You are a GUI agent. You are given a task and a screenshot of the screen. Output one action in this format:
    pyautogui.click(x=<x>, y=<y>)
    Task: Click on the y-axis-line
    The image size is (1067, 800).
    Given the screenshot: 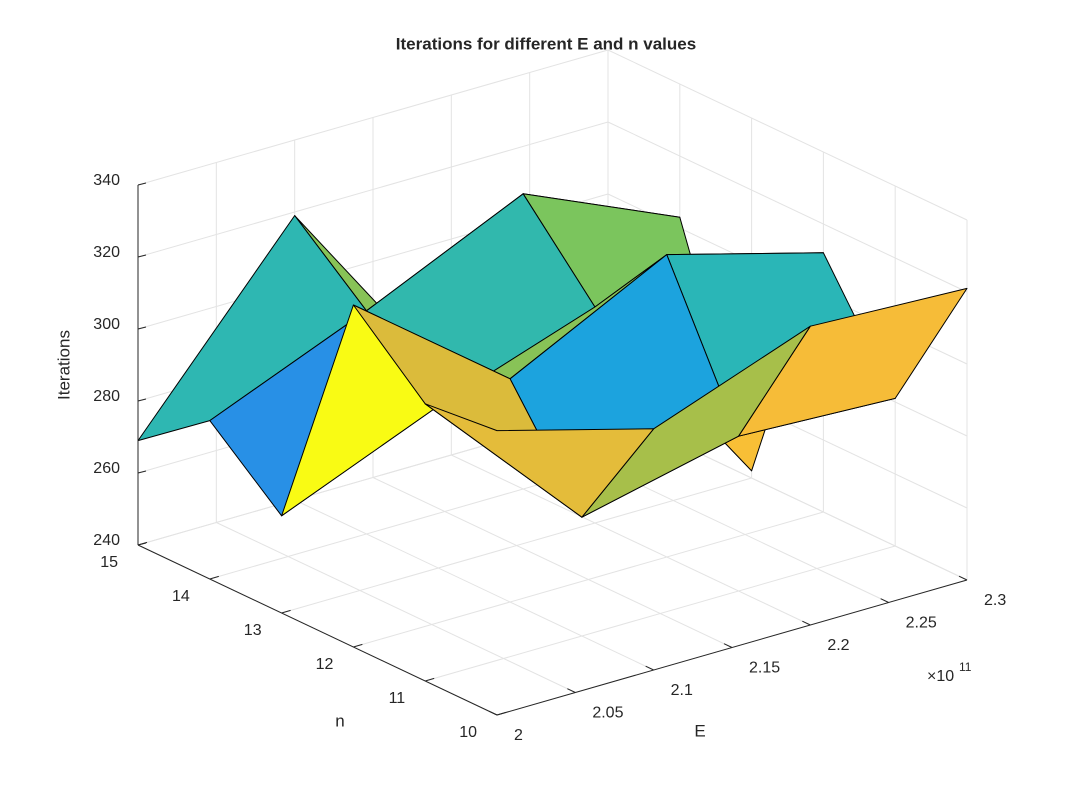 What is the action you would take?
    pyautogui.click(x=317, y=630)
    